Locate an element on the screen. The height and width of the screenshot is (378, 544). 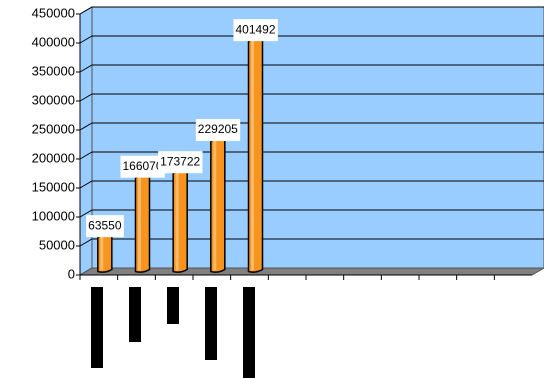
y-tick-label: 250000 is located at coordinates (53, 128).